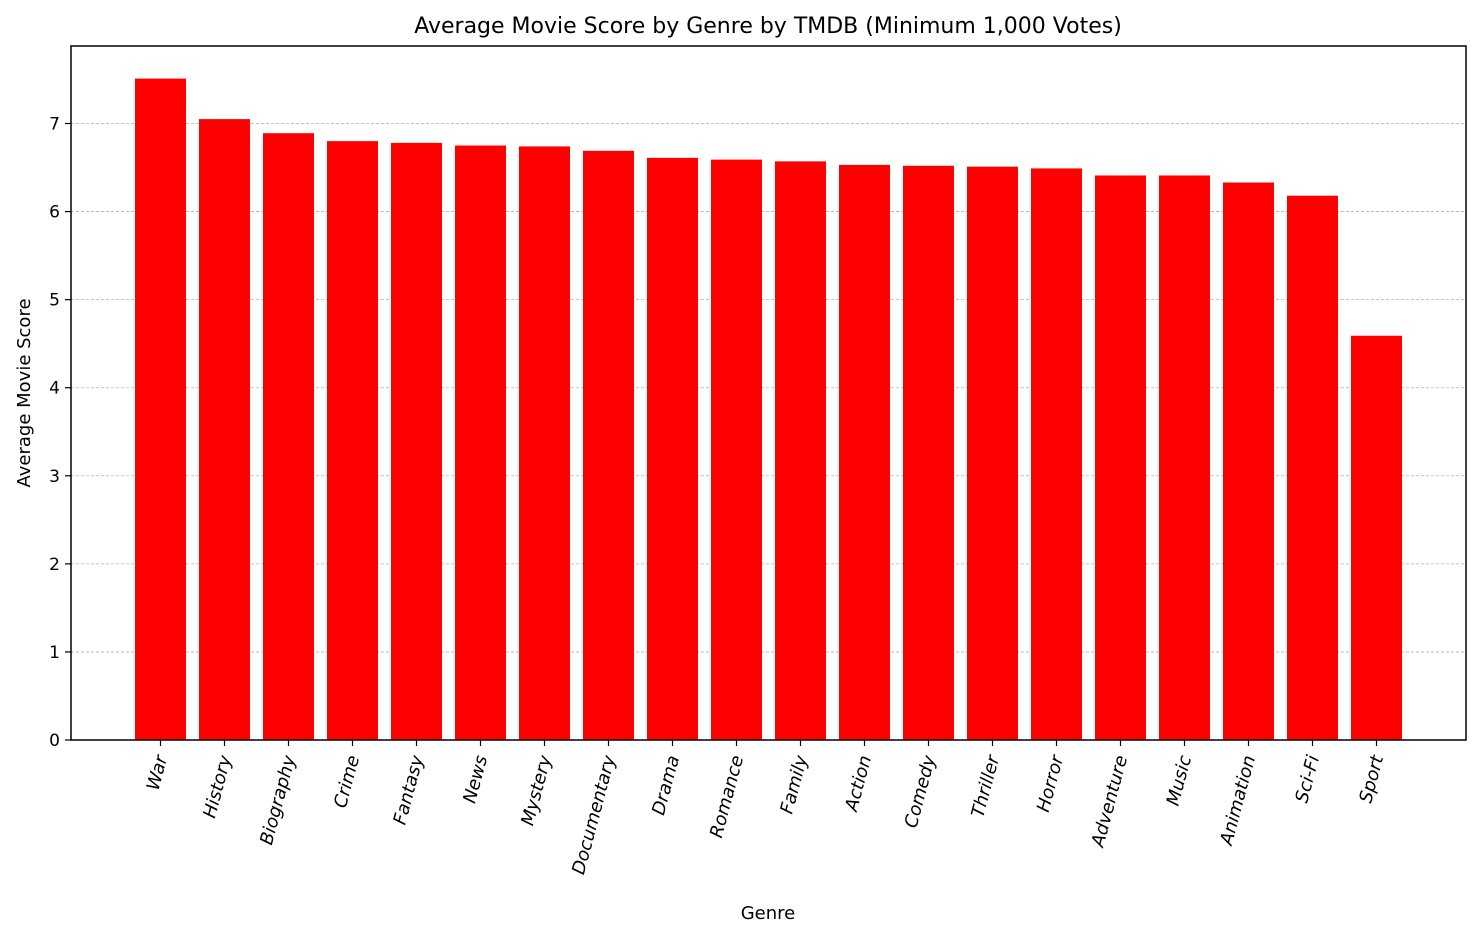  I want to click on bar-romance, so click(736, 450).